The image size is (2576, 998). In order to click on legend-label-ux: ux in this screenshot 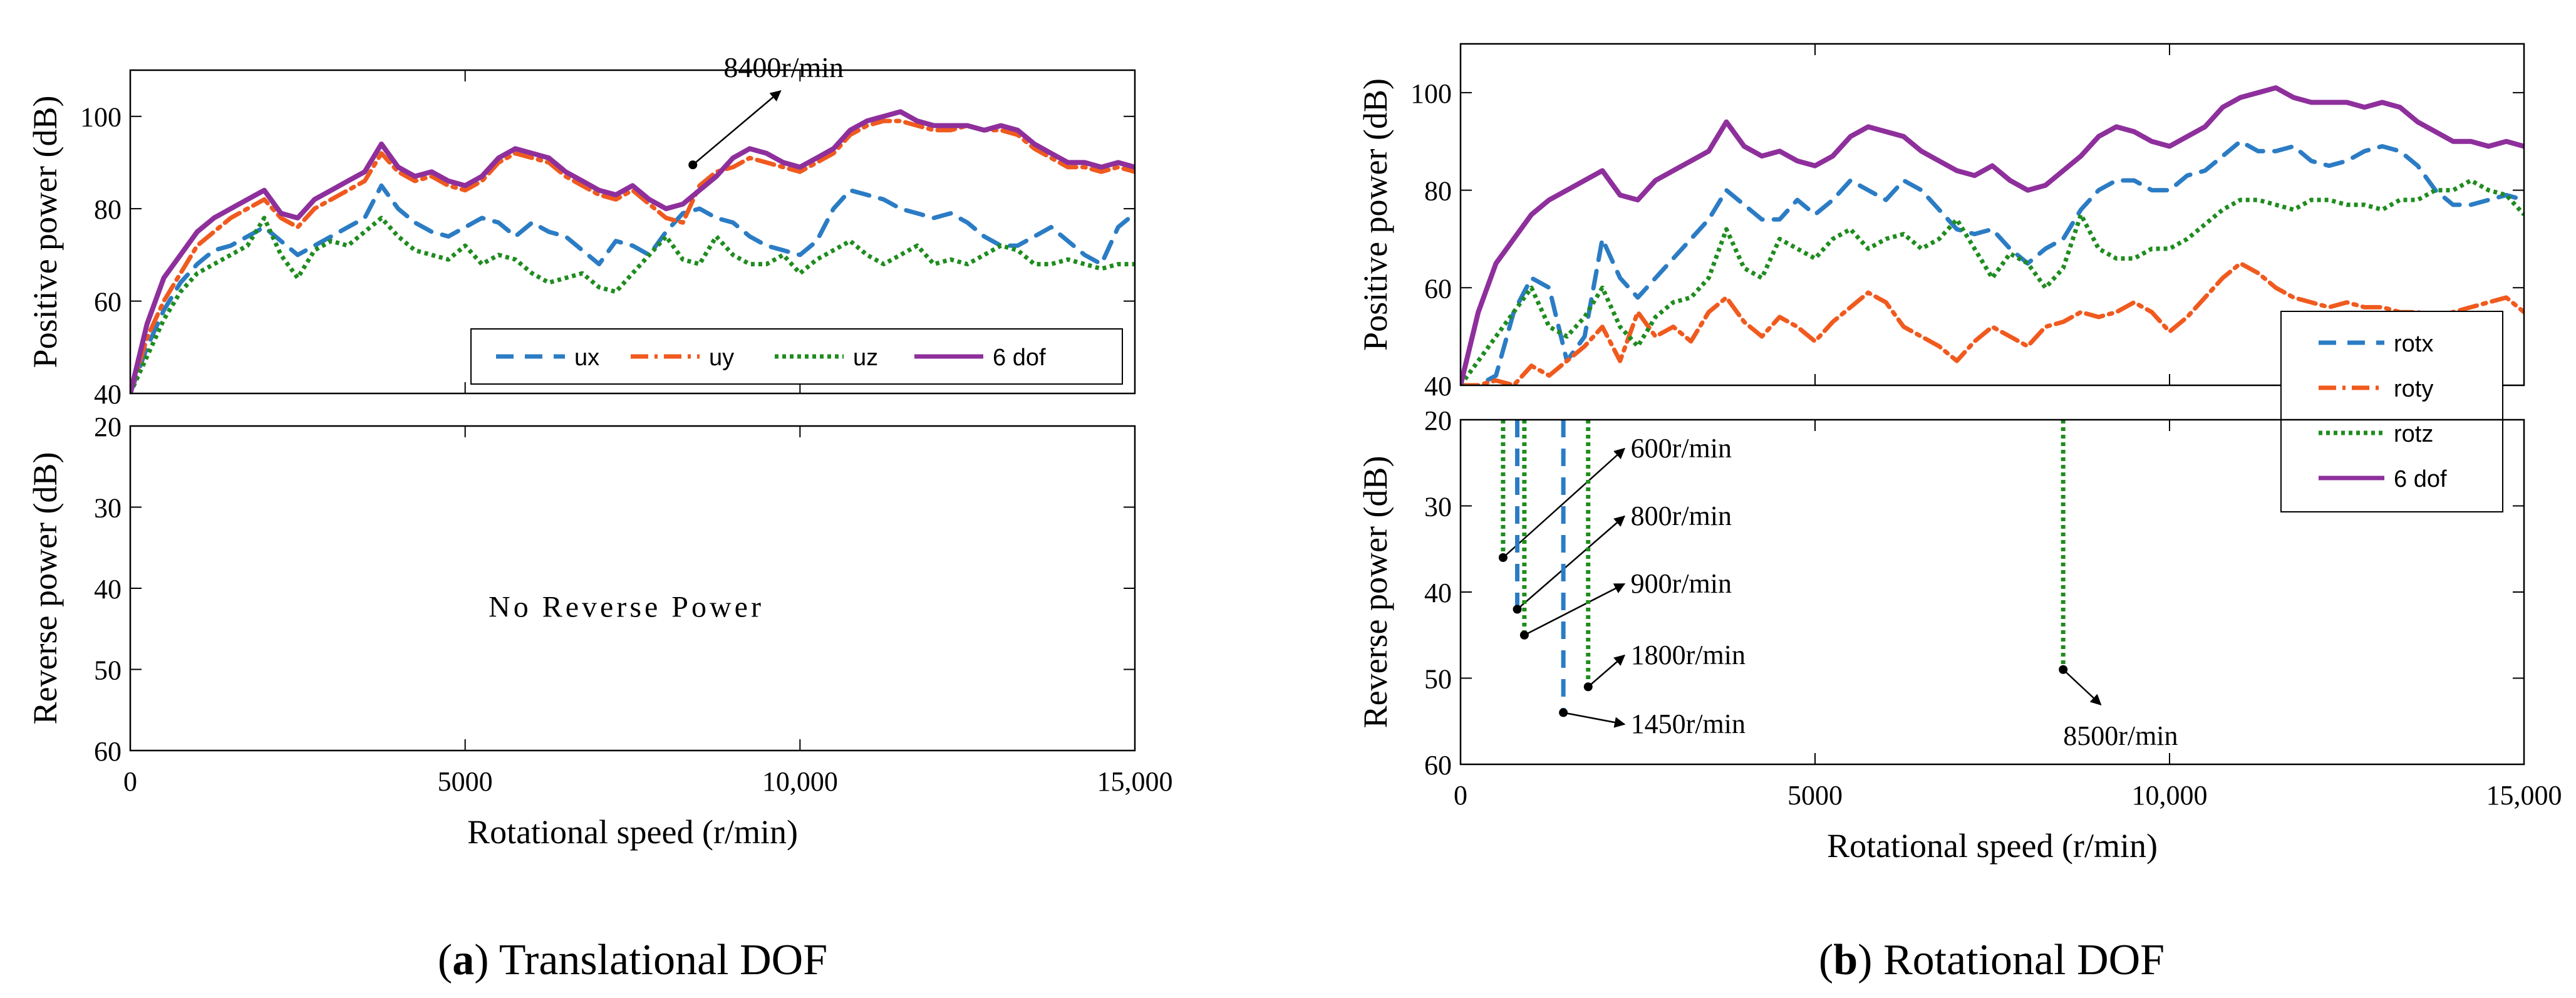, I will do `click(586, 358)`.